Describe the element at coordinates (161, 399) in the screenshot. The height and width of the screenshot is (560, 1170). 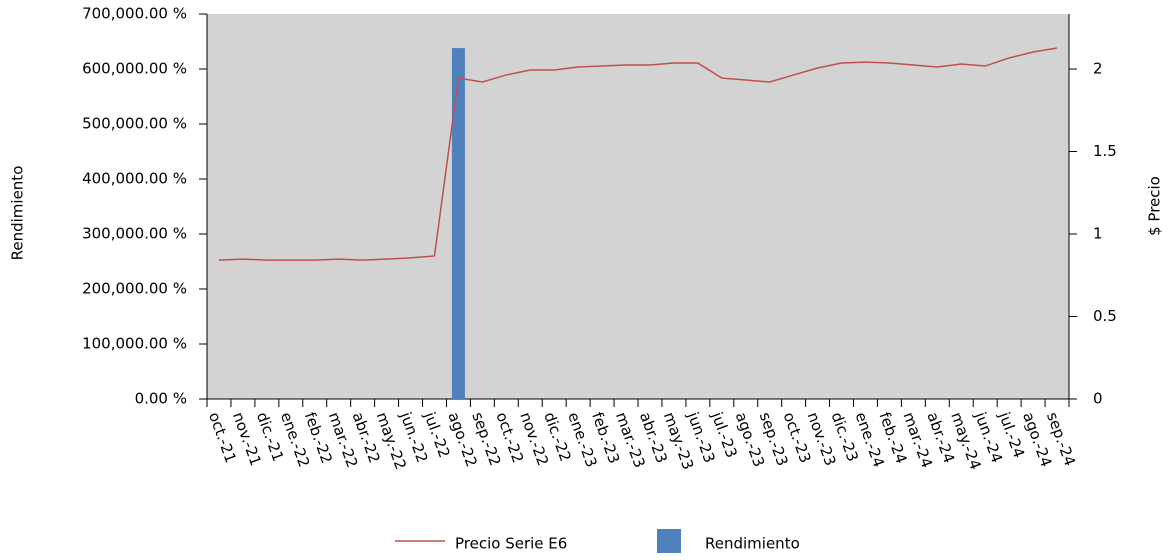
I see `y-tick-label: 0.00 %` at that location.